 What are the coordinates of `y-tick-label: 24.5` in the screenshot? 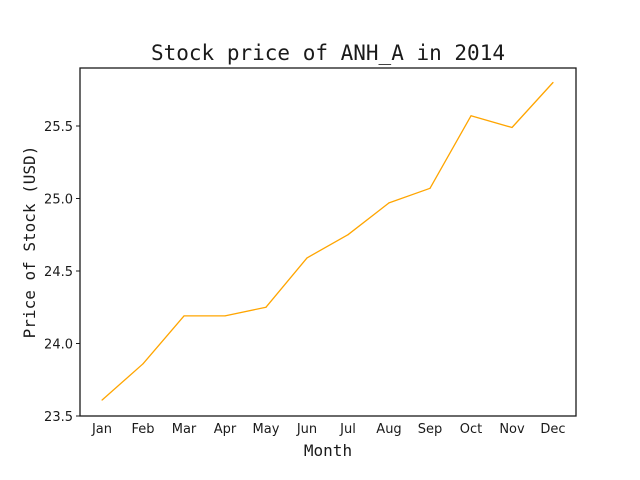 It's located at (58, 272).